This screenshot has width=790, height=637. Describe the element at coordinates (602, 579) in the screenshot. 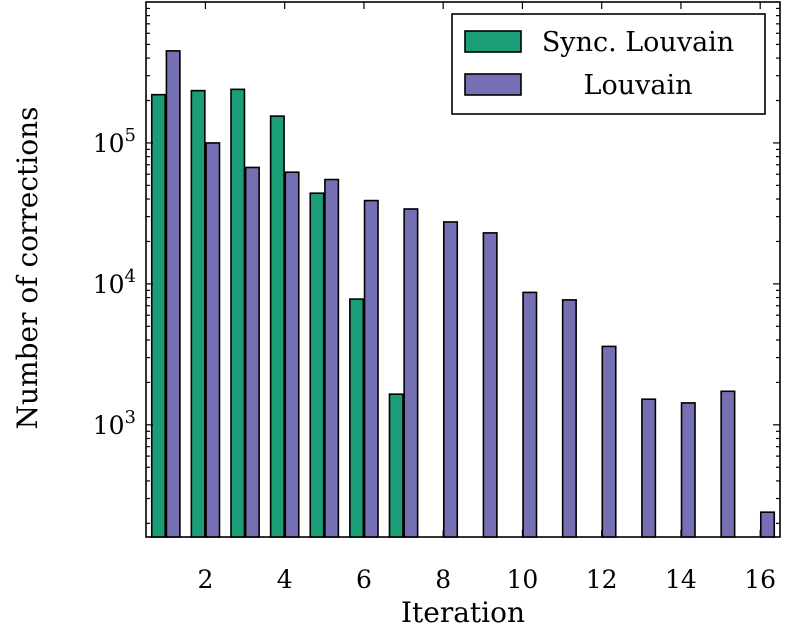

I see `x-tick-label: 12` at that location.